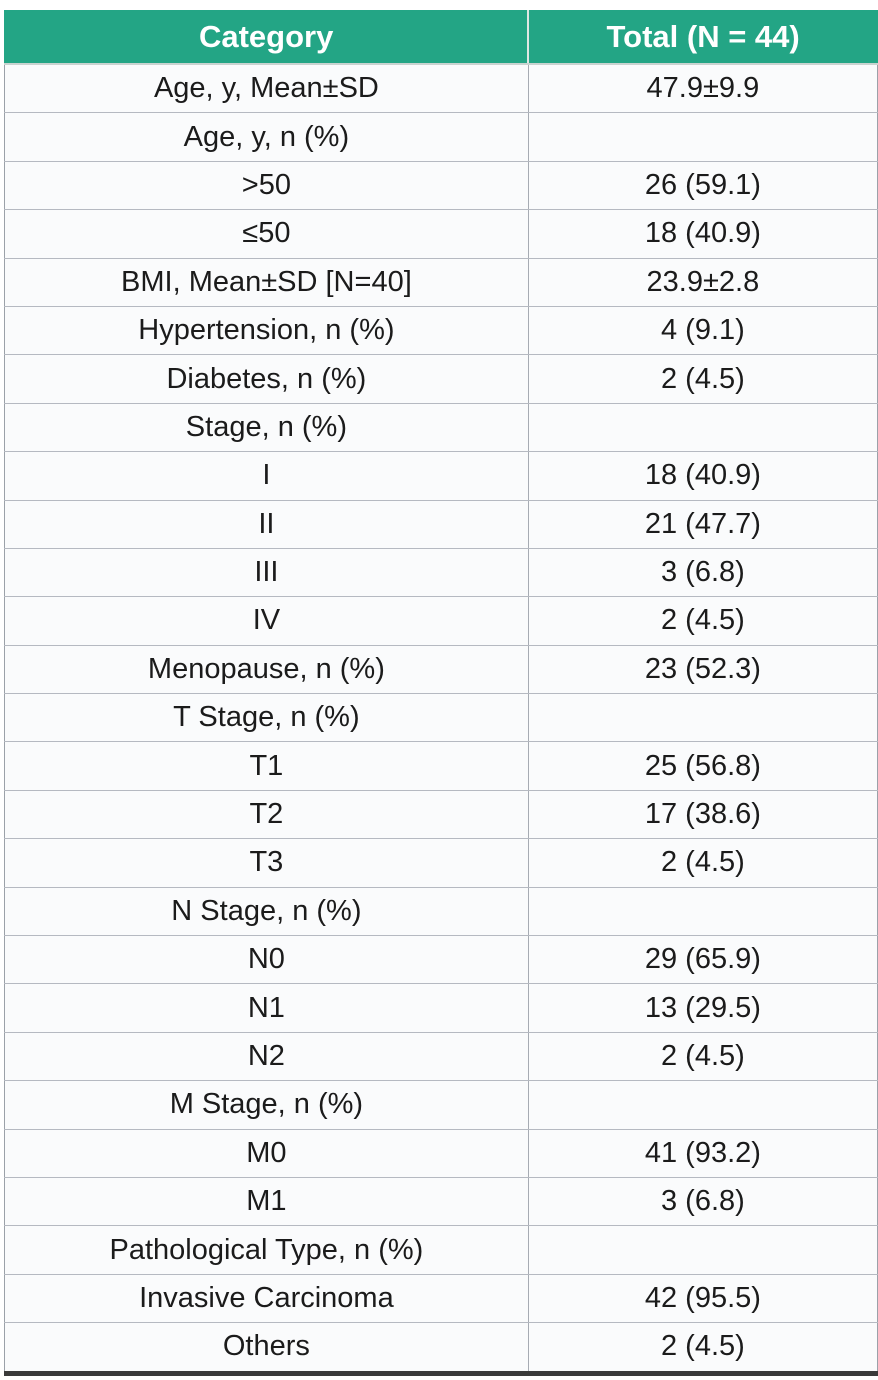 This screenshot has height=1380, width=878. What do you see at coordinates (266, 282) in the screenshot?
I see `category-cell: BMI, Mean±SD [N=40]` at bounding box center [266, 282].